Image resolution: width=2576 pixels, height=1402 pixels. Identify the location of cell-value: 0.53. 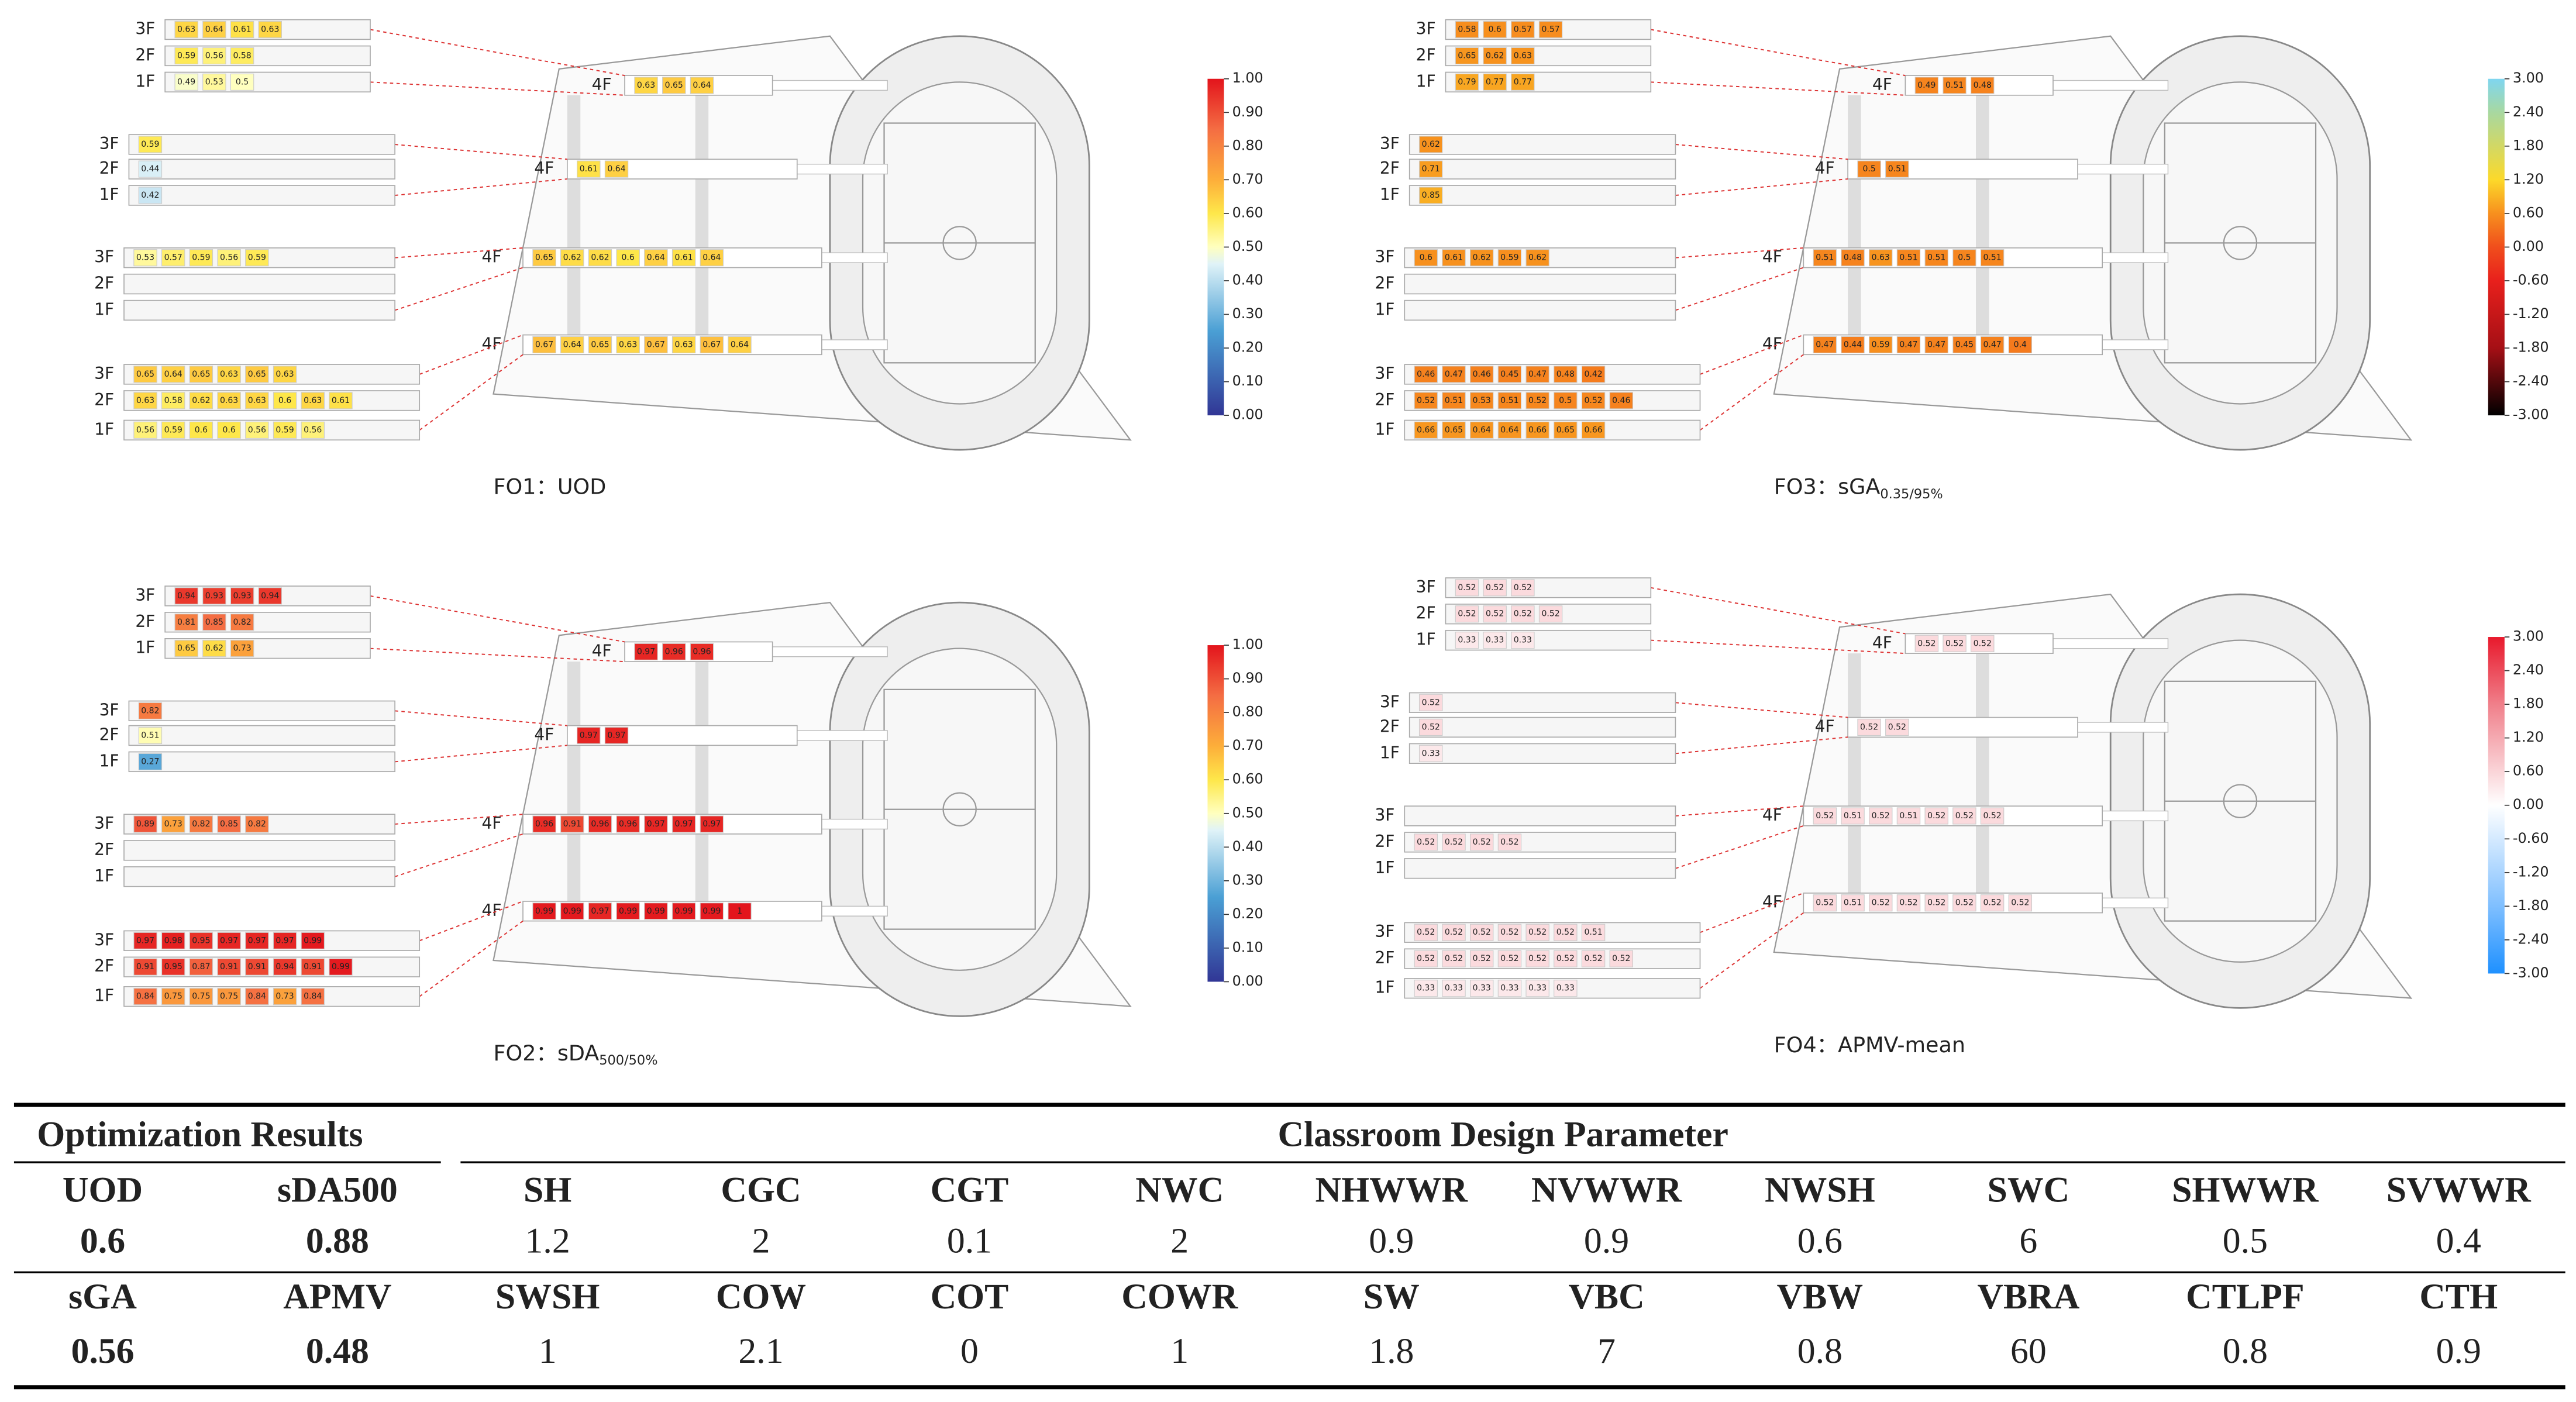
(145, 258).